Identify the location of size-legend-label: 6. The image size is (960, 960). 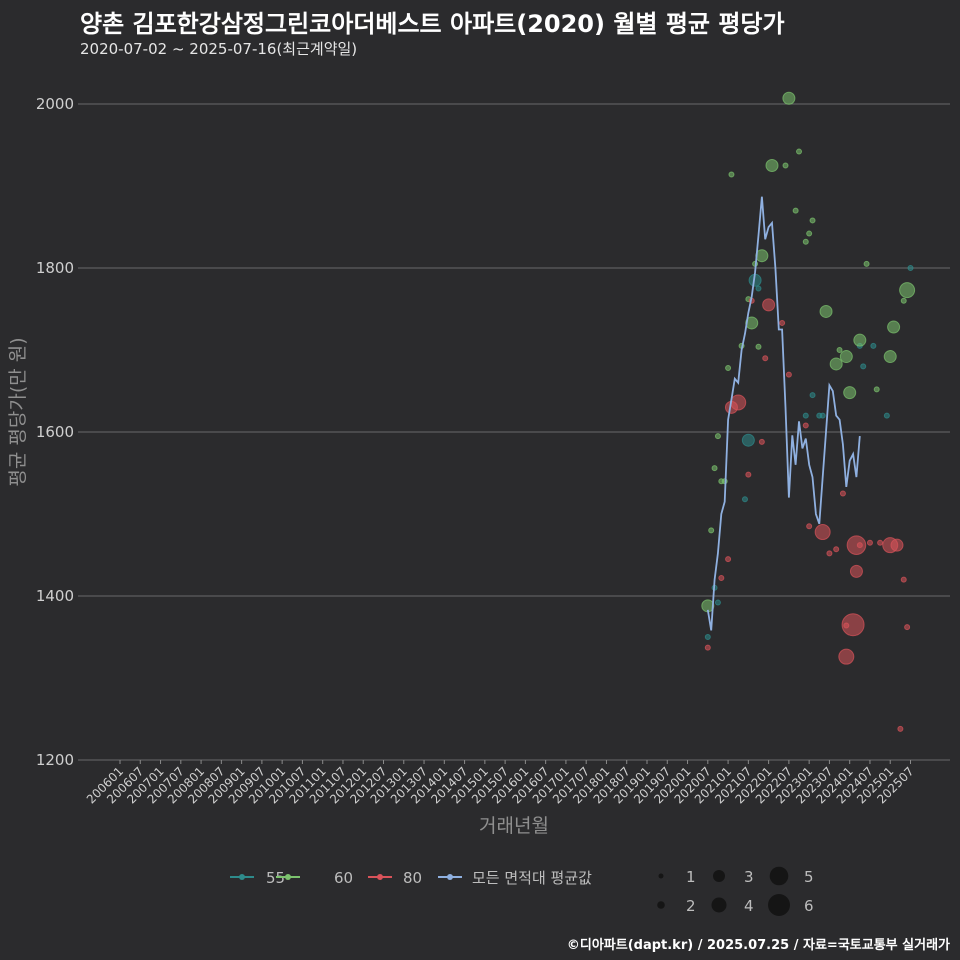
(809, 906).